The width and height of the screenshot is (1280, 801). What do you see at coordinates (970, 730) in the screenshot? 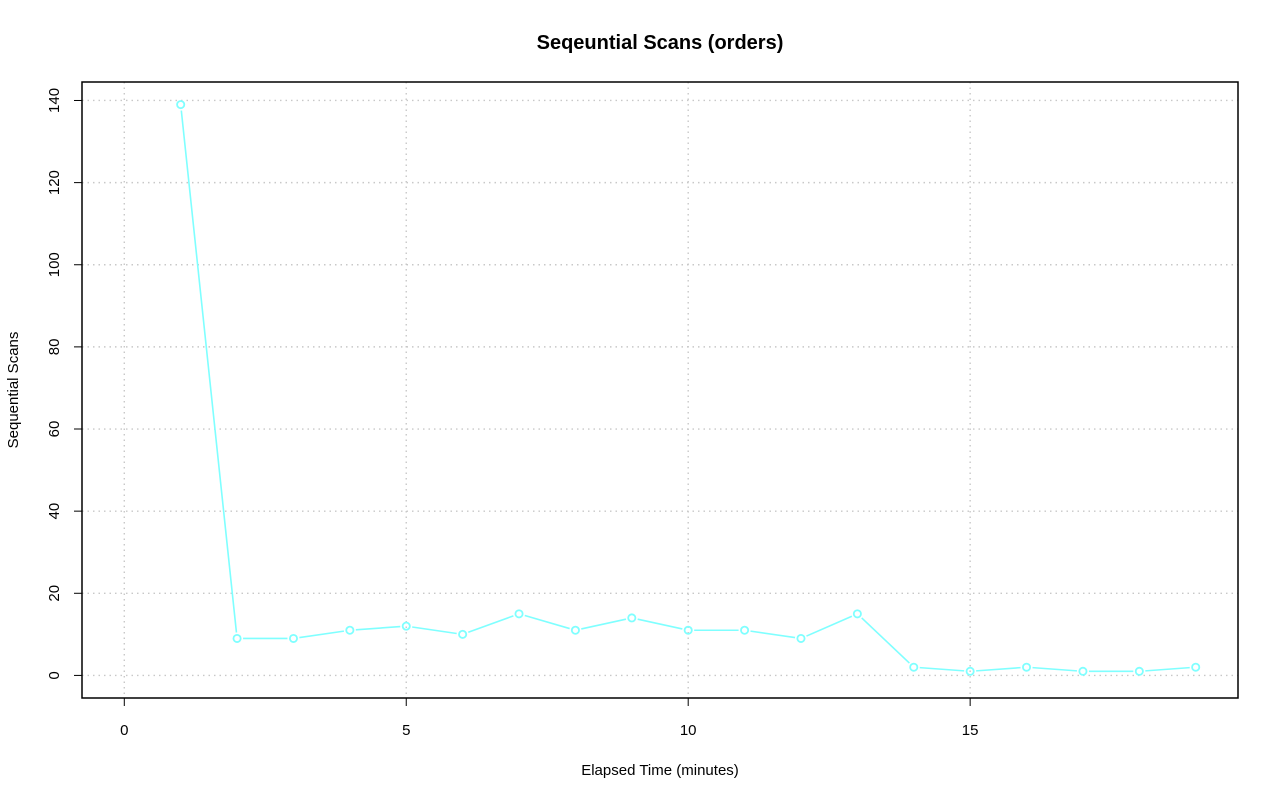
I see `x-tick-label: 15` at bounding box center [970, 730].